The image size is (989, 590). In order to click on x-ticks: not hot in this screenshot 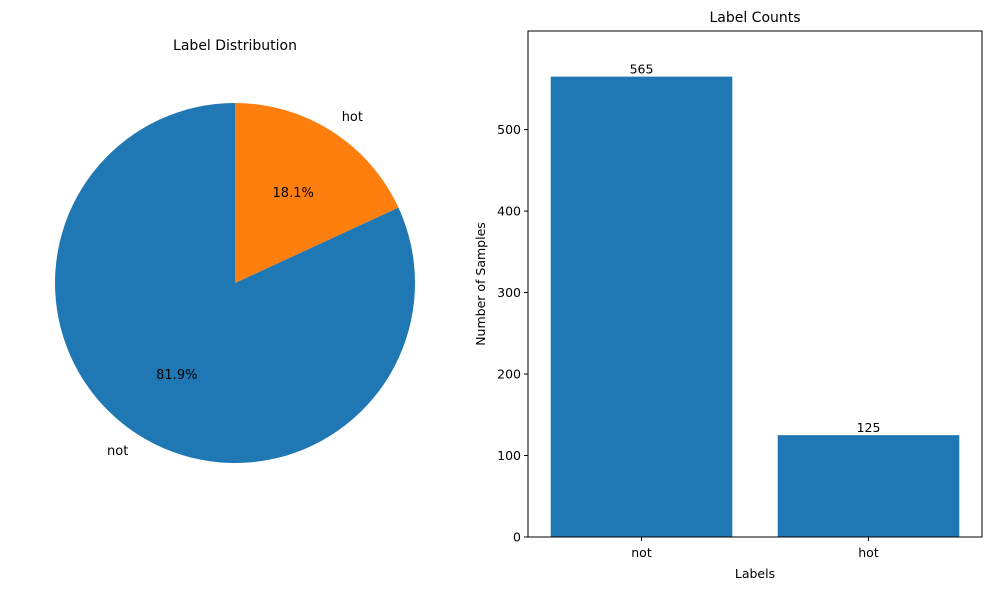, I will do `click(755, 548)`.